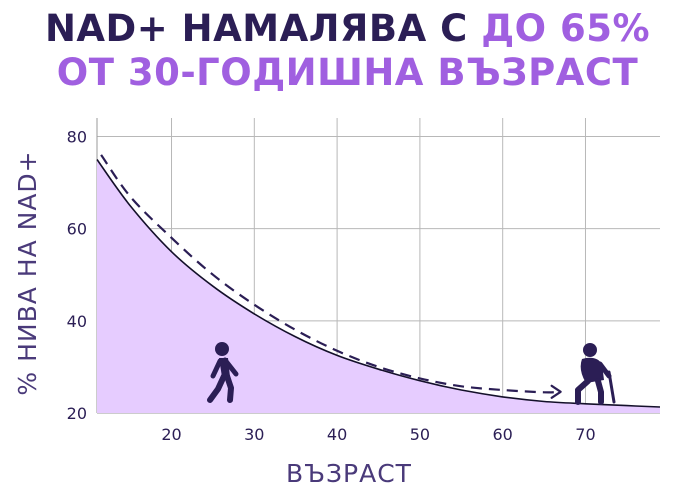  Describe the element at coordinates (503, 434) in the screenshot. I see `x-tick-label: 60` at that location.